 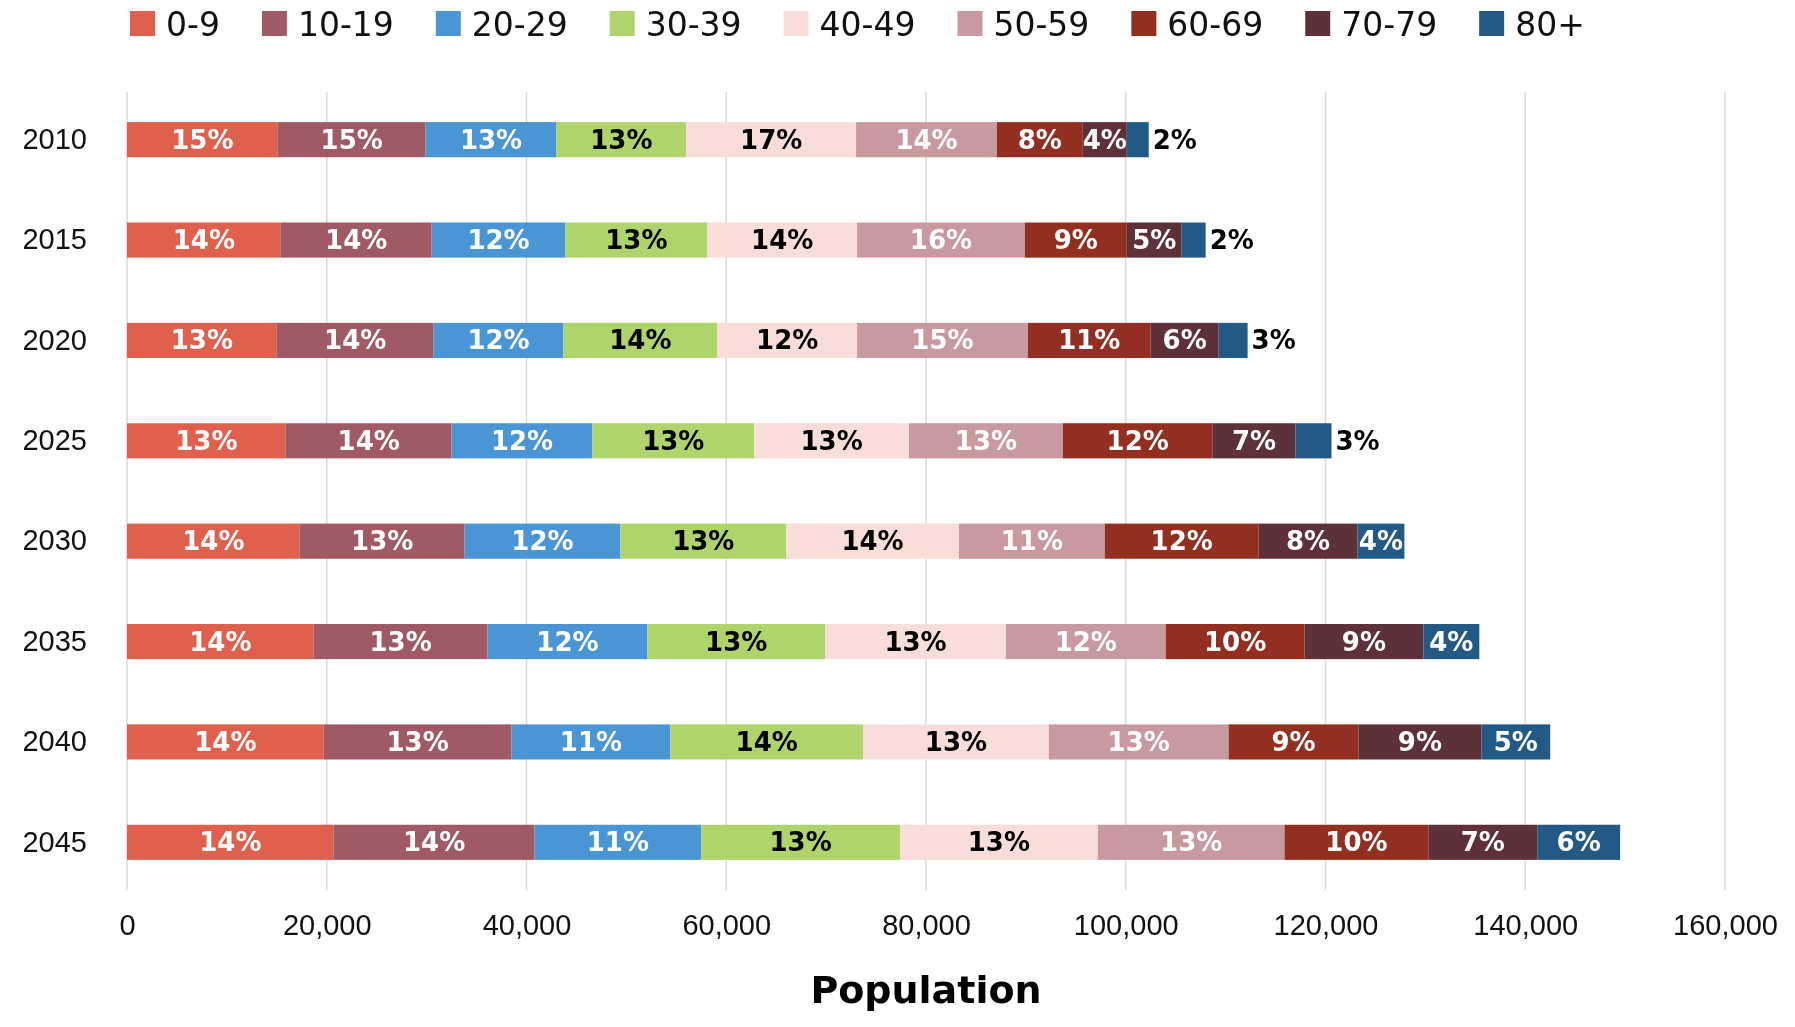 I want to click on x-tick-label: 120,000, so click(x=1326, y=924).